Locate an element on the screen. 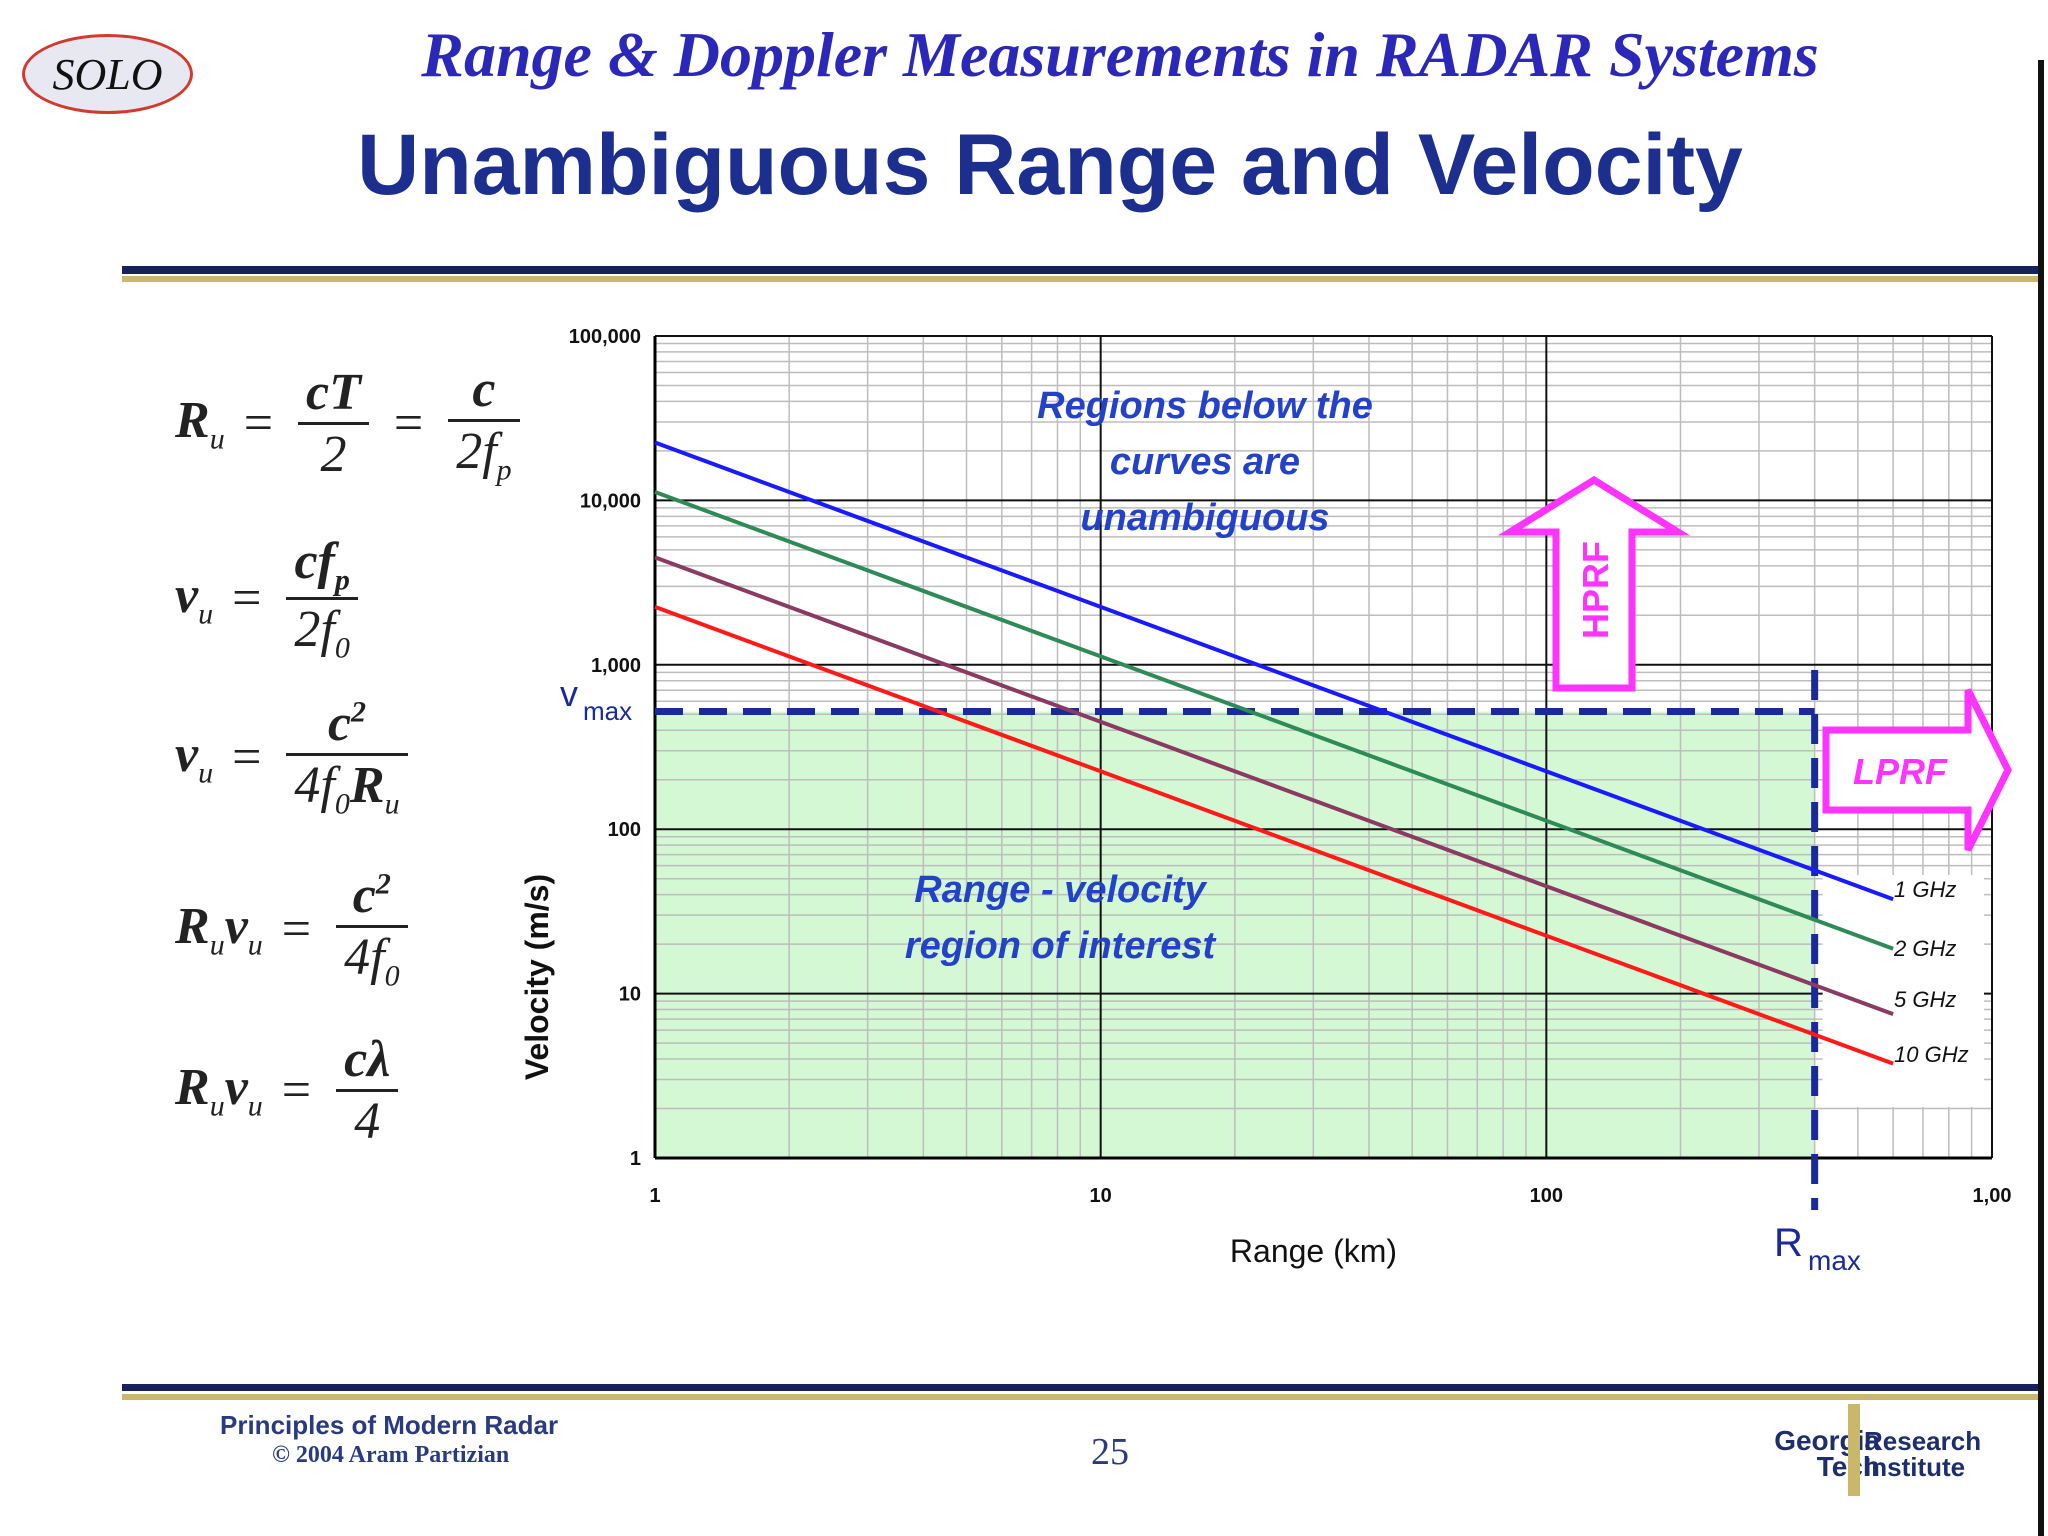 The width and height of the screenshot is (2048, 1536). header-rule-gold is located at coordinates (1082, 279).